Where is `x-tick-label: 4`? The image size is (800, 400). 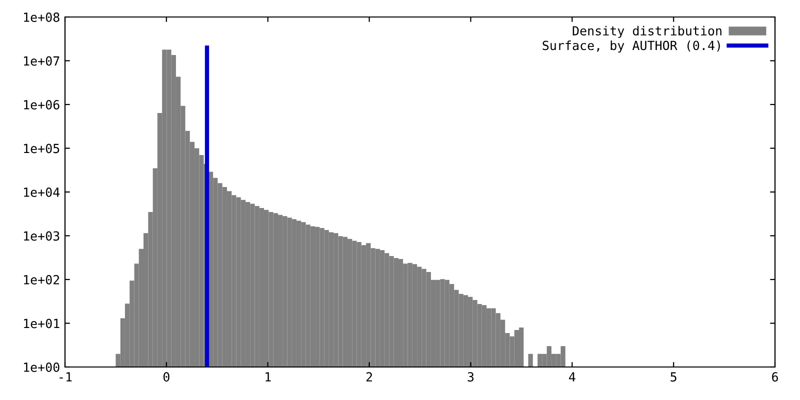 x-tick-label: 4 is located at coordinates (572, 377).